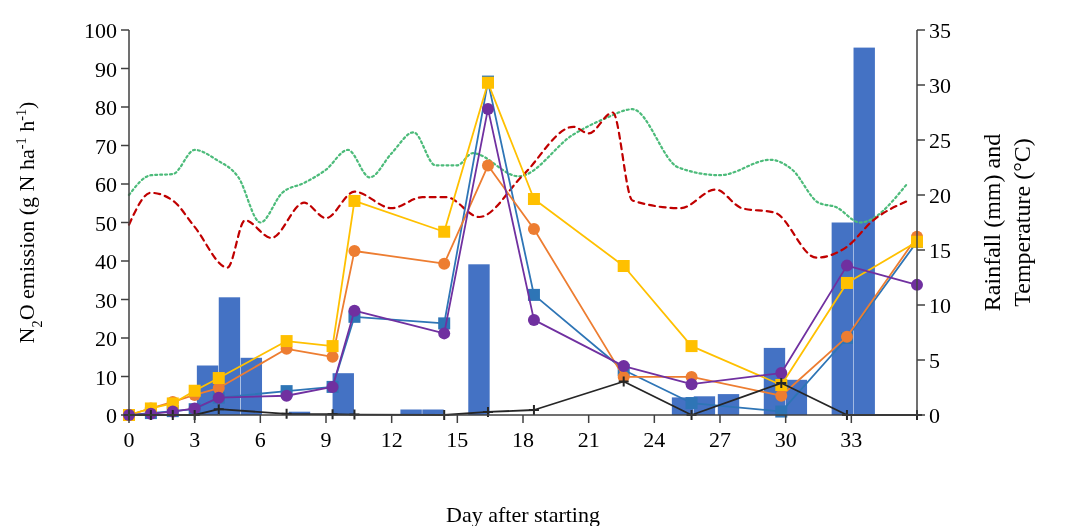  I want to click on y2-tick-label: 5, so click(934, 360).